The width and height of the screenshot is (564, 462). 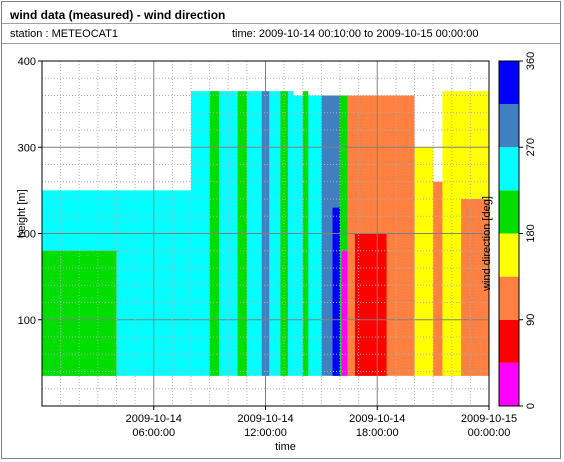 I want to click on x-tick-time: 00:00:00, so click(x=489, y=433).